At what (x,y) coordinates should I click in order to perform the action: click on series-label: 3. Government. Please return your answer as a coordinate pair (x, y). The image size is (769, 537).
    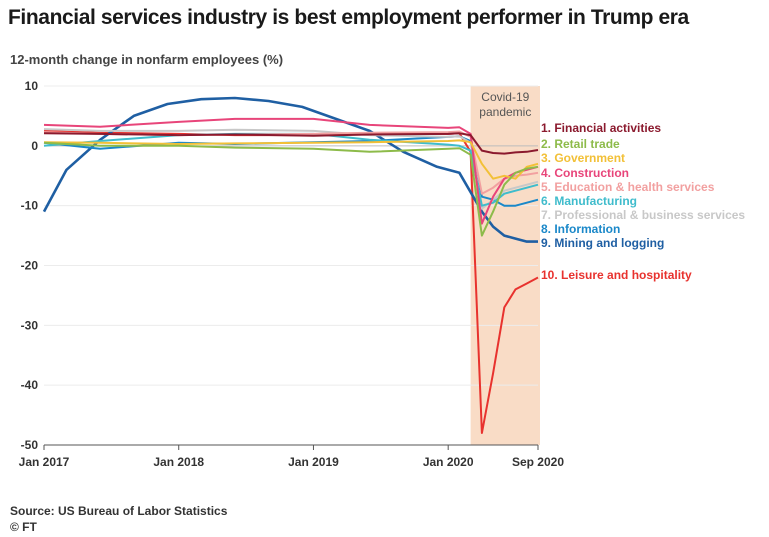
    Looking at the image, I should click on (583, 158).